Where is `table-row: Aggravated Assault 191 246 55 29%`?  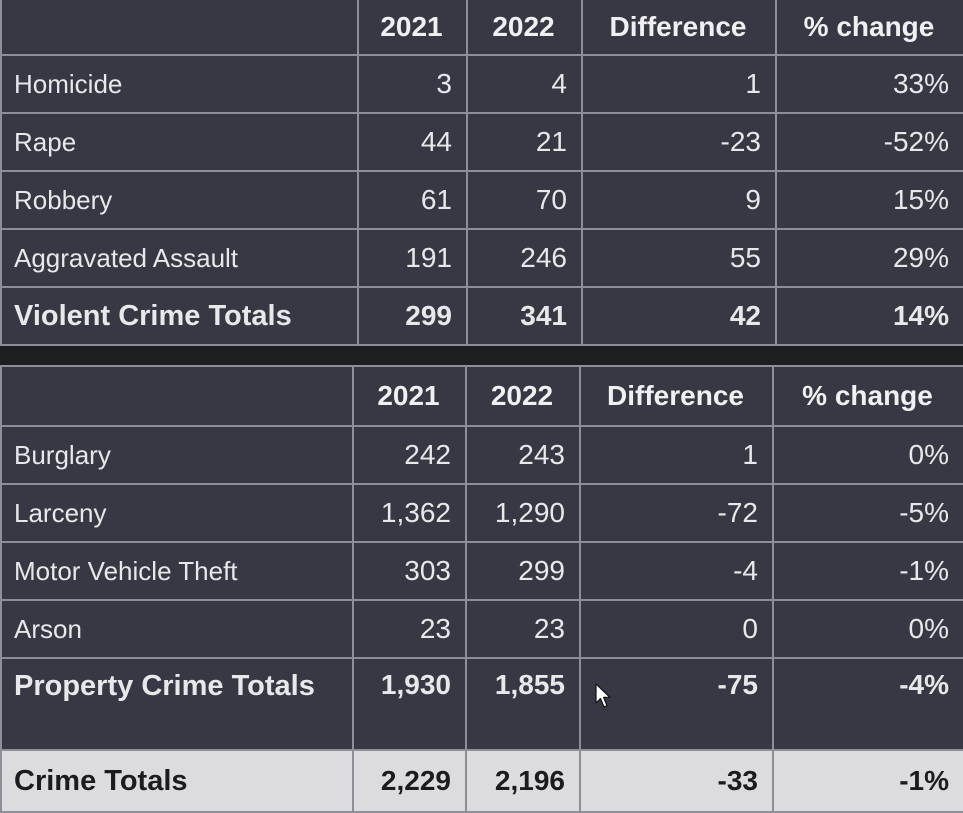
table-row: Aggravated Assault 191 246 55 29% is located at coordinates (481, 258).